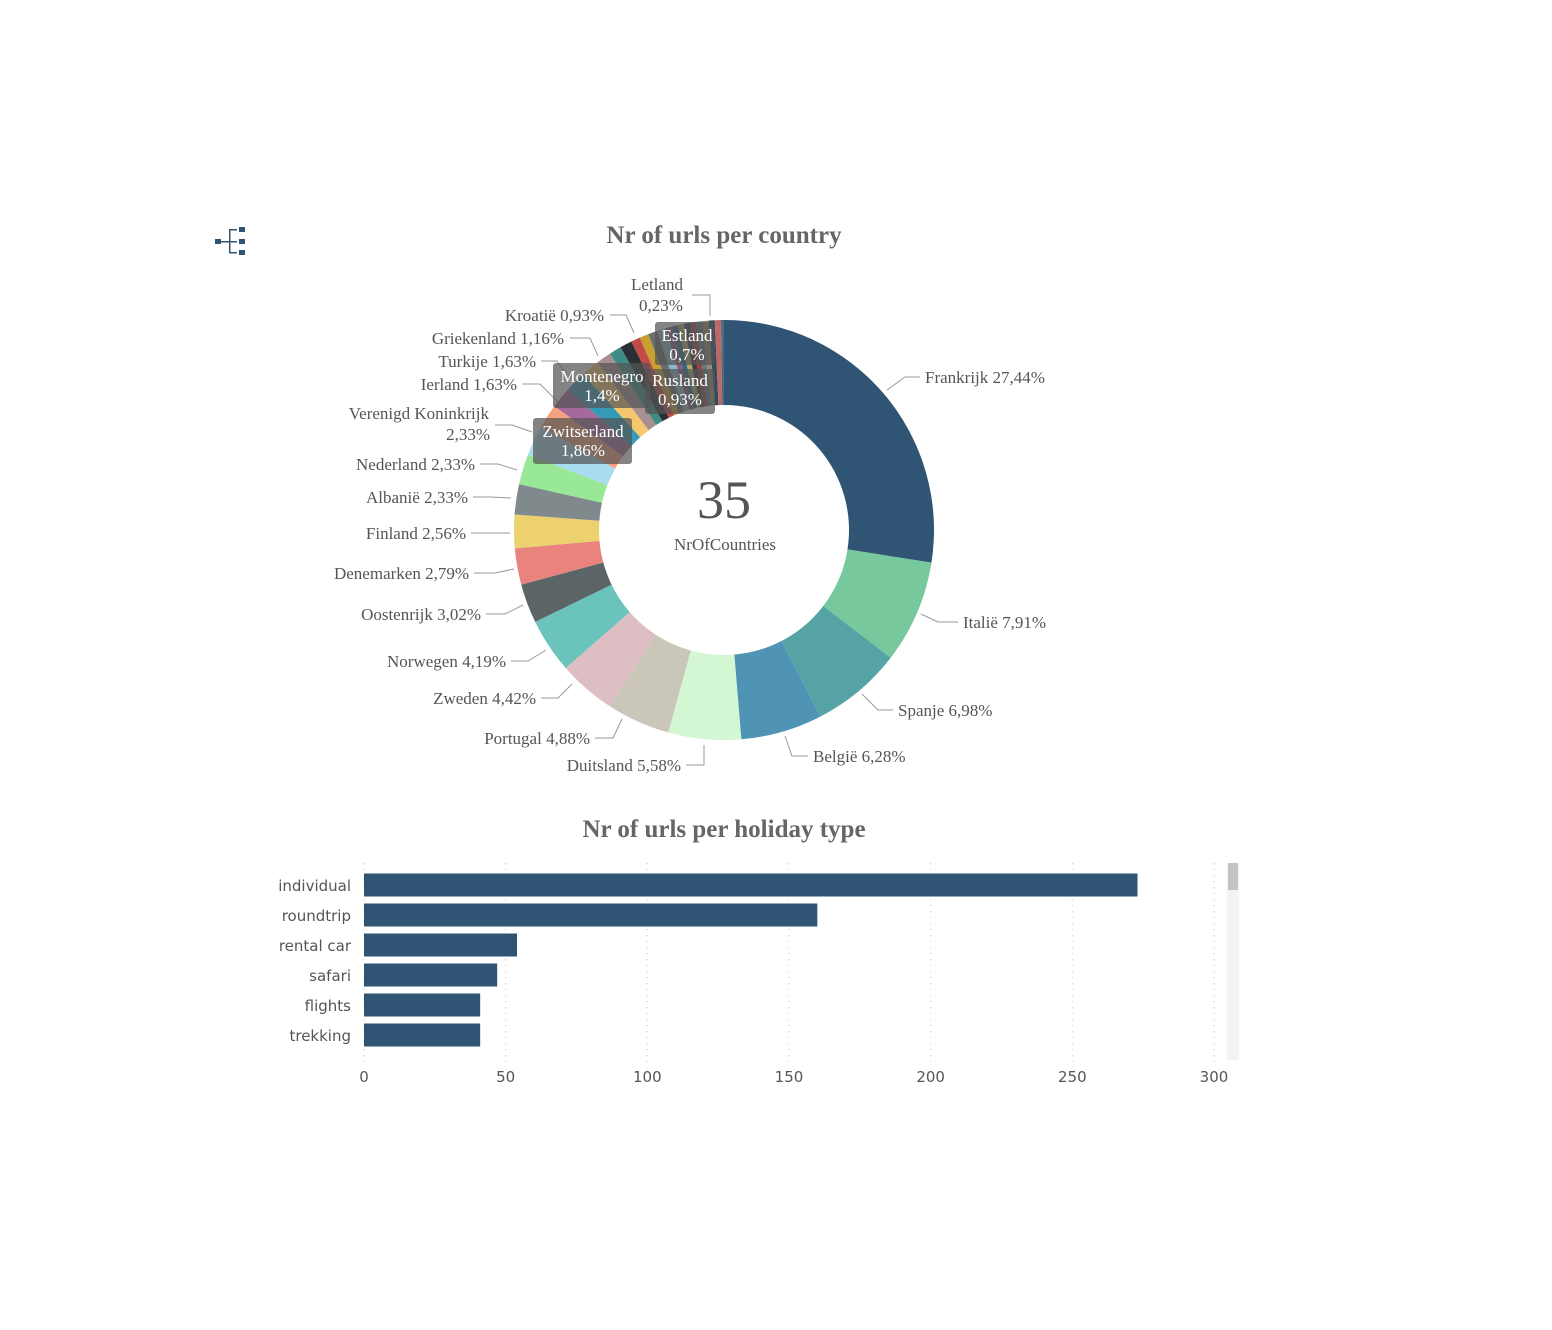  What do you see at coordinates (320, 1036) in the screenshot?
I see `y-category-label: trekking` at bounding box center [320, 1036].